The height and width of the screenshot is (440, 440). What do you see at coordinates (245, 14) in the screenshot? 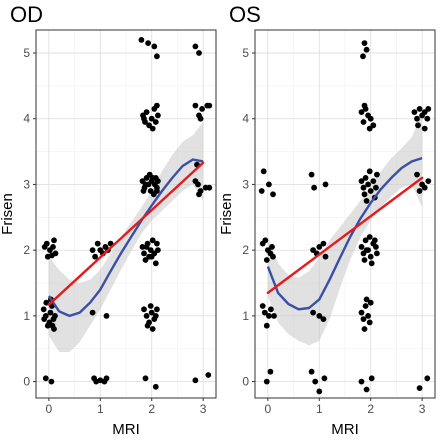
I see `panel-title: OS` at bounding box center [245, 14].